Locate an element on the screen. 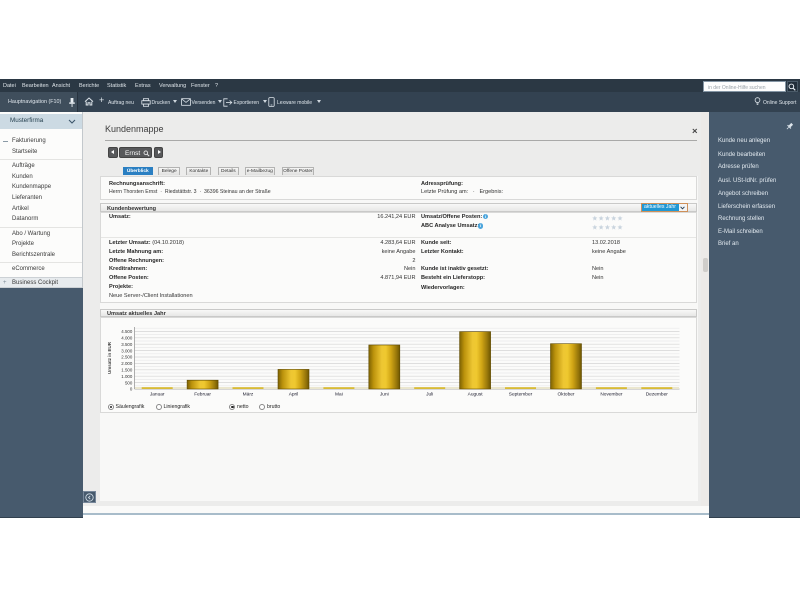 The width and height of the screenshot is (800, 600). svg-text: 2.000 is located at coordinates (127, 363).